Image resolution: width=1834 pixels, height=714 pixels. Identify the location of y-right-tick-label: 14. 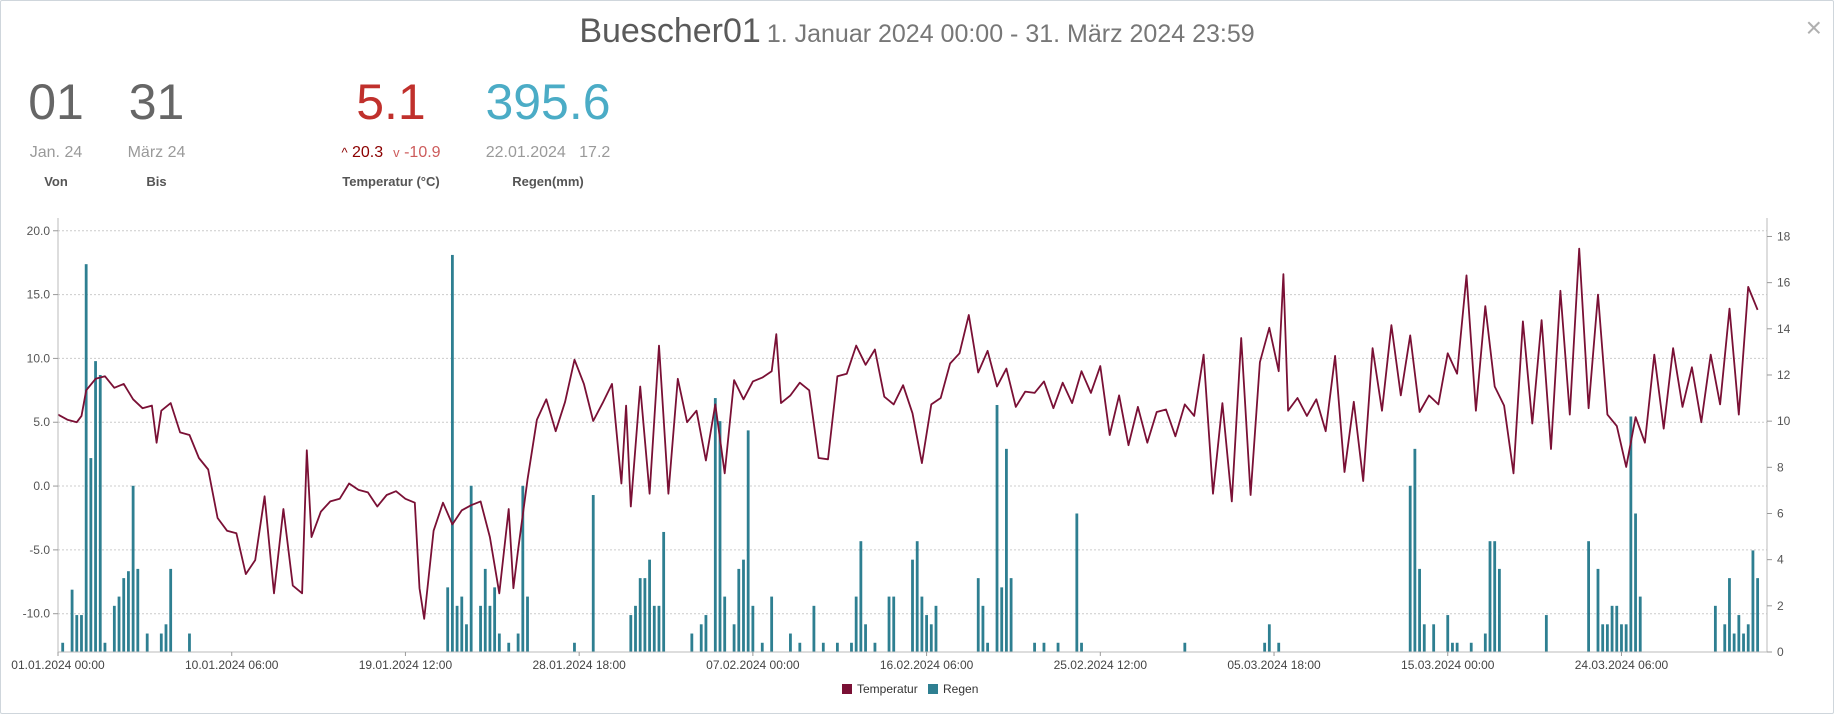
(1784, 329).